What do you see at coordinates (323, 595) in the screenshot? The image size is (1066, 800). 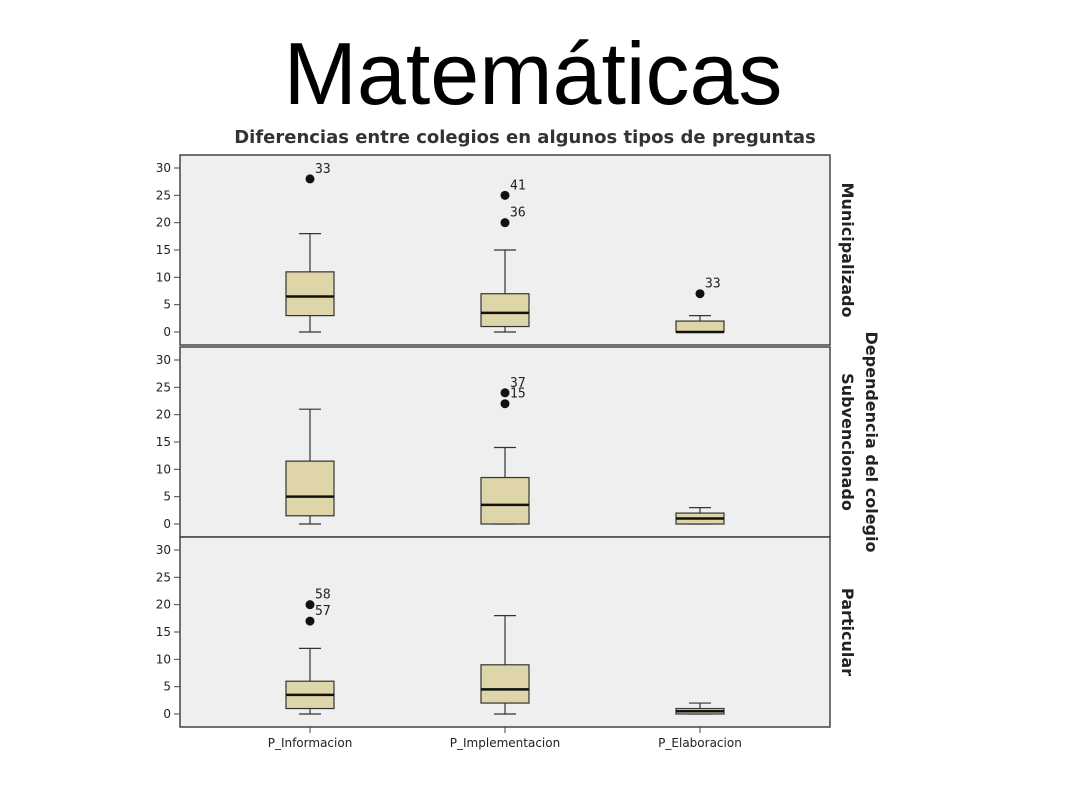 I see `outlier-label: 58` at bounding box center [323, 595].